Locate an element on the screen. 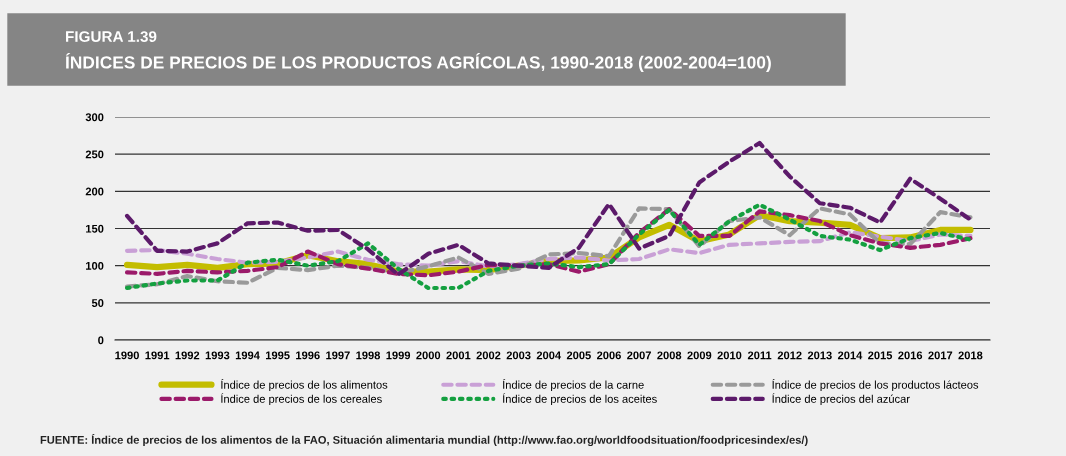 This screenshot has width=1066, height=456. x-tick-label: 1993 is located at coordinates (217, 355).